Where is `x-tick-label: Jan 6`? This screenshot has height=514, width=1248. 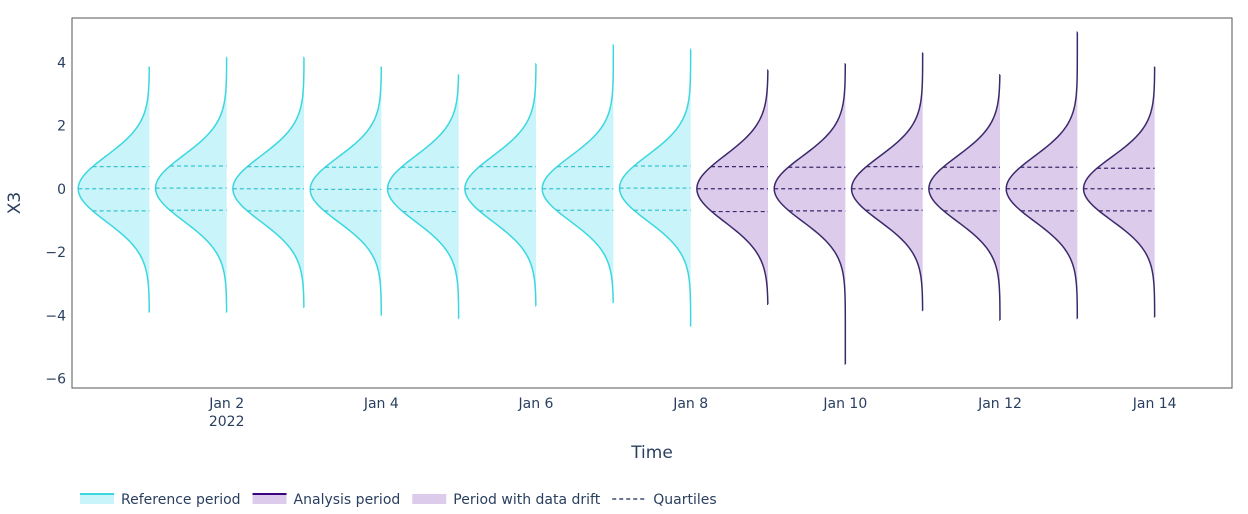 x-tick-label: Jan 6 is located at coordinates (536, 404).